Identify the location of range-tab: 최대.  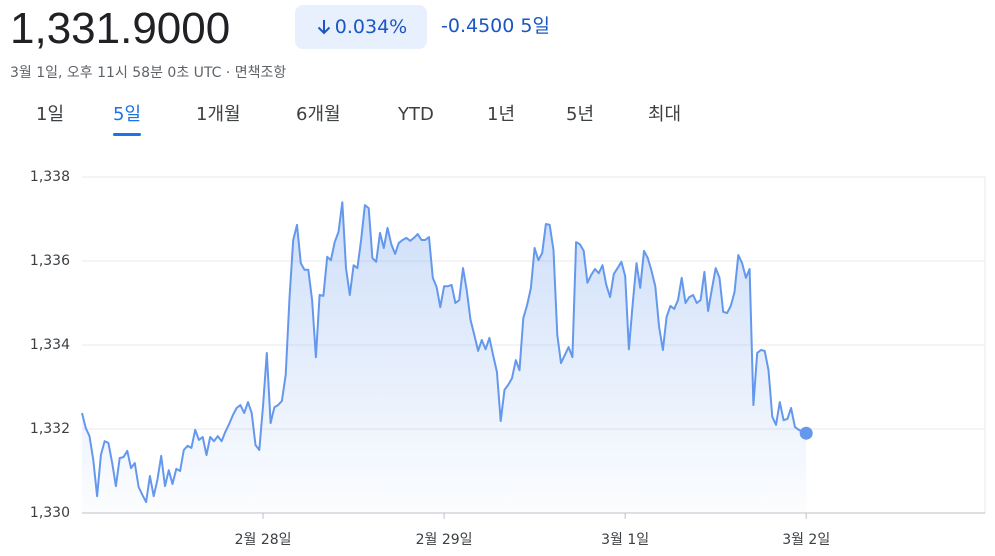
(665, 114).